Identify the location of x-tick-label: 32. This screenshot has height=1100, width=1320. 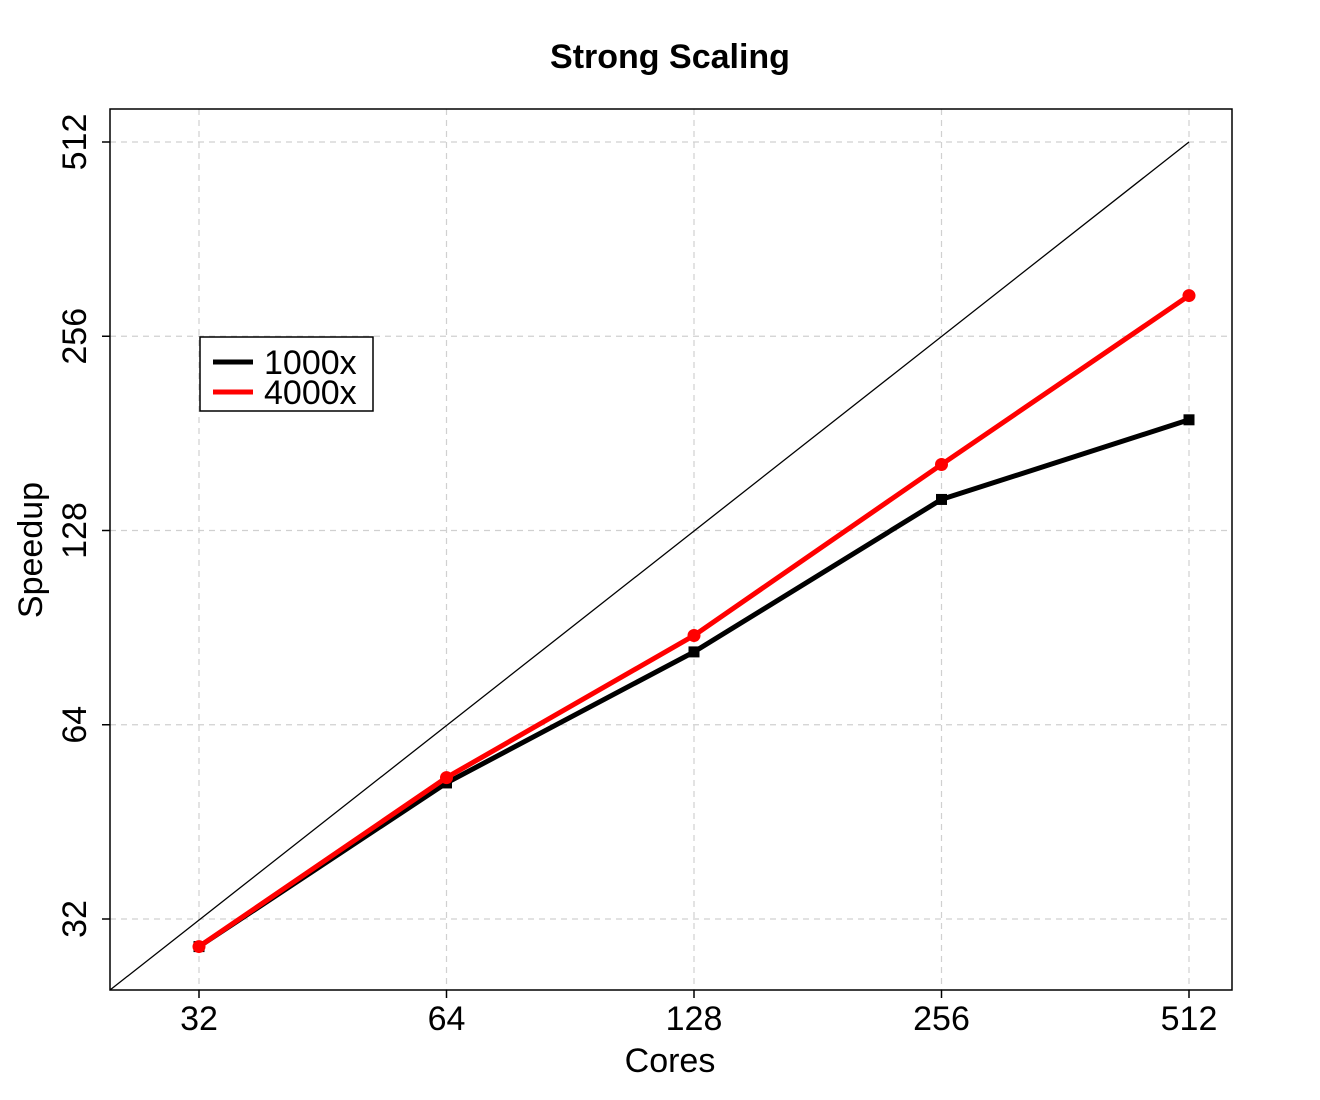
(199, 1019).